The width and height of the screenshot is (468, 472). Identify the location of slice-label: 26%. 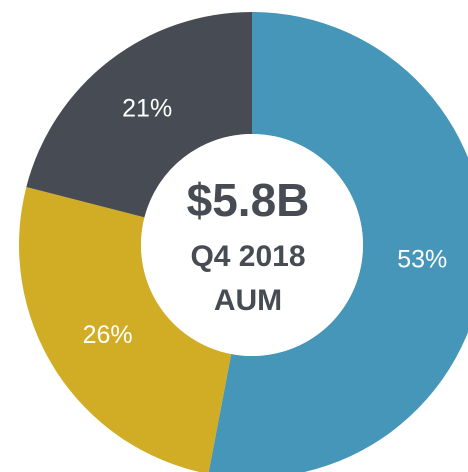
(108, 335).